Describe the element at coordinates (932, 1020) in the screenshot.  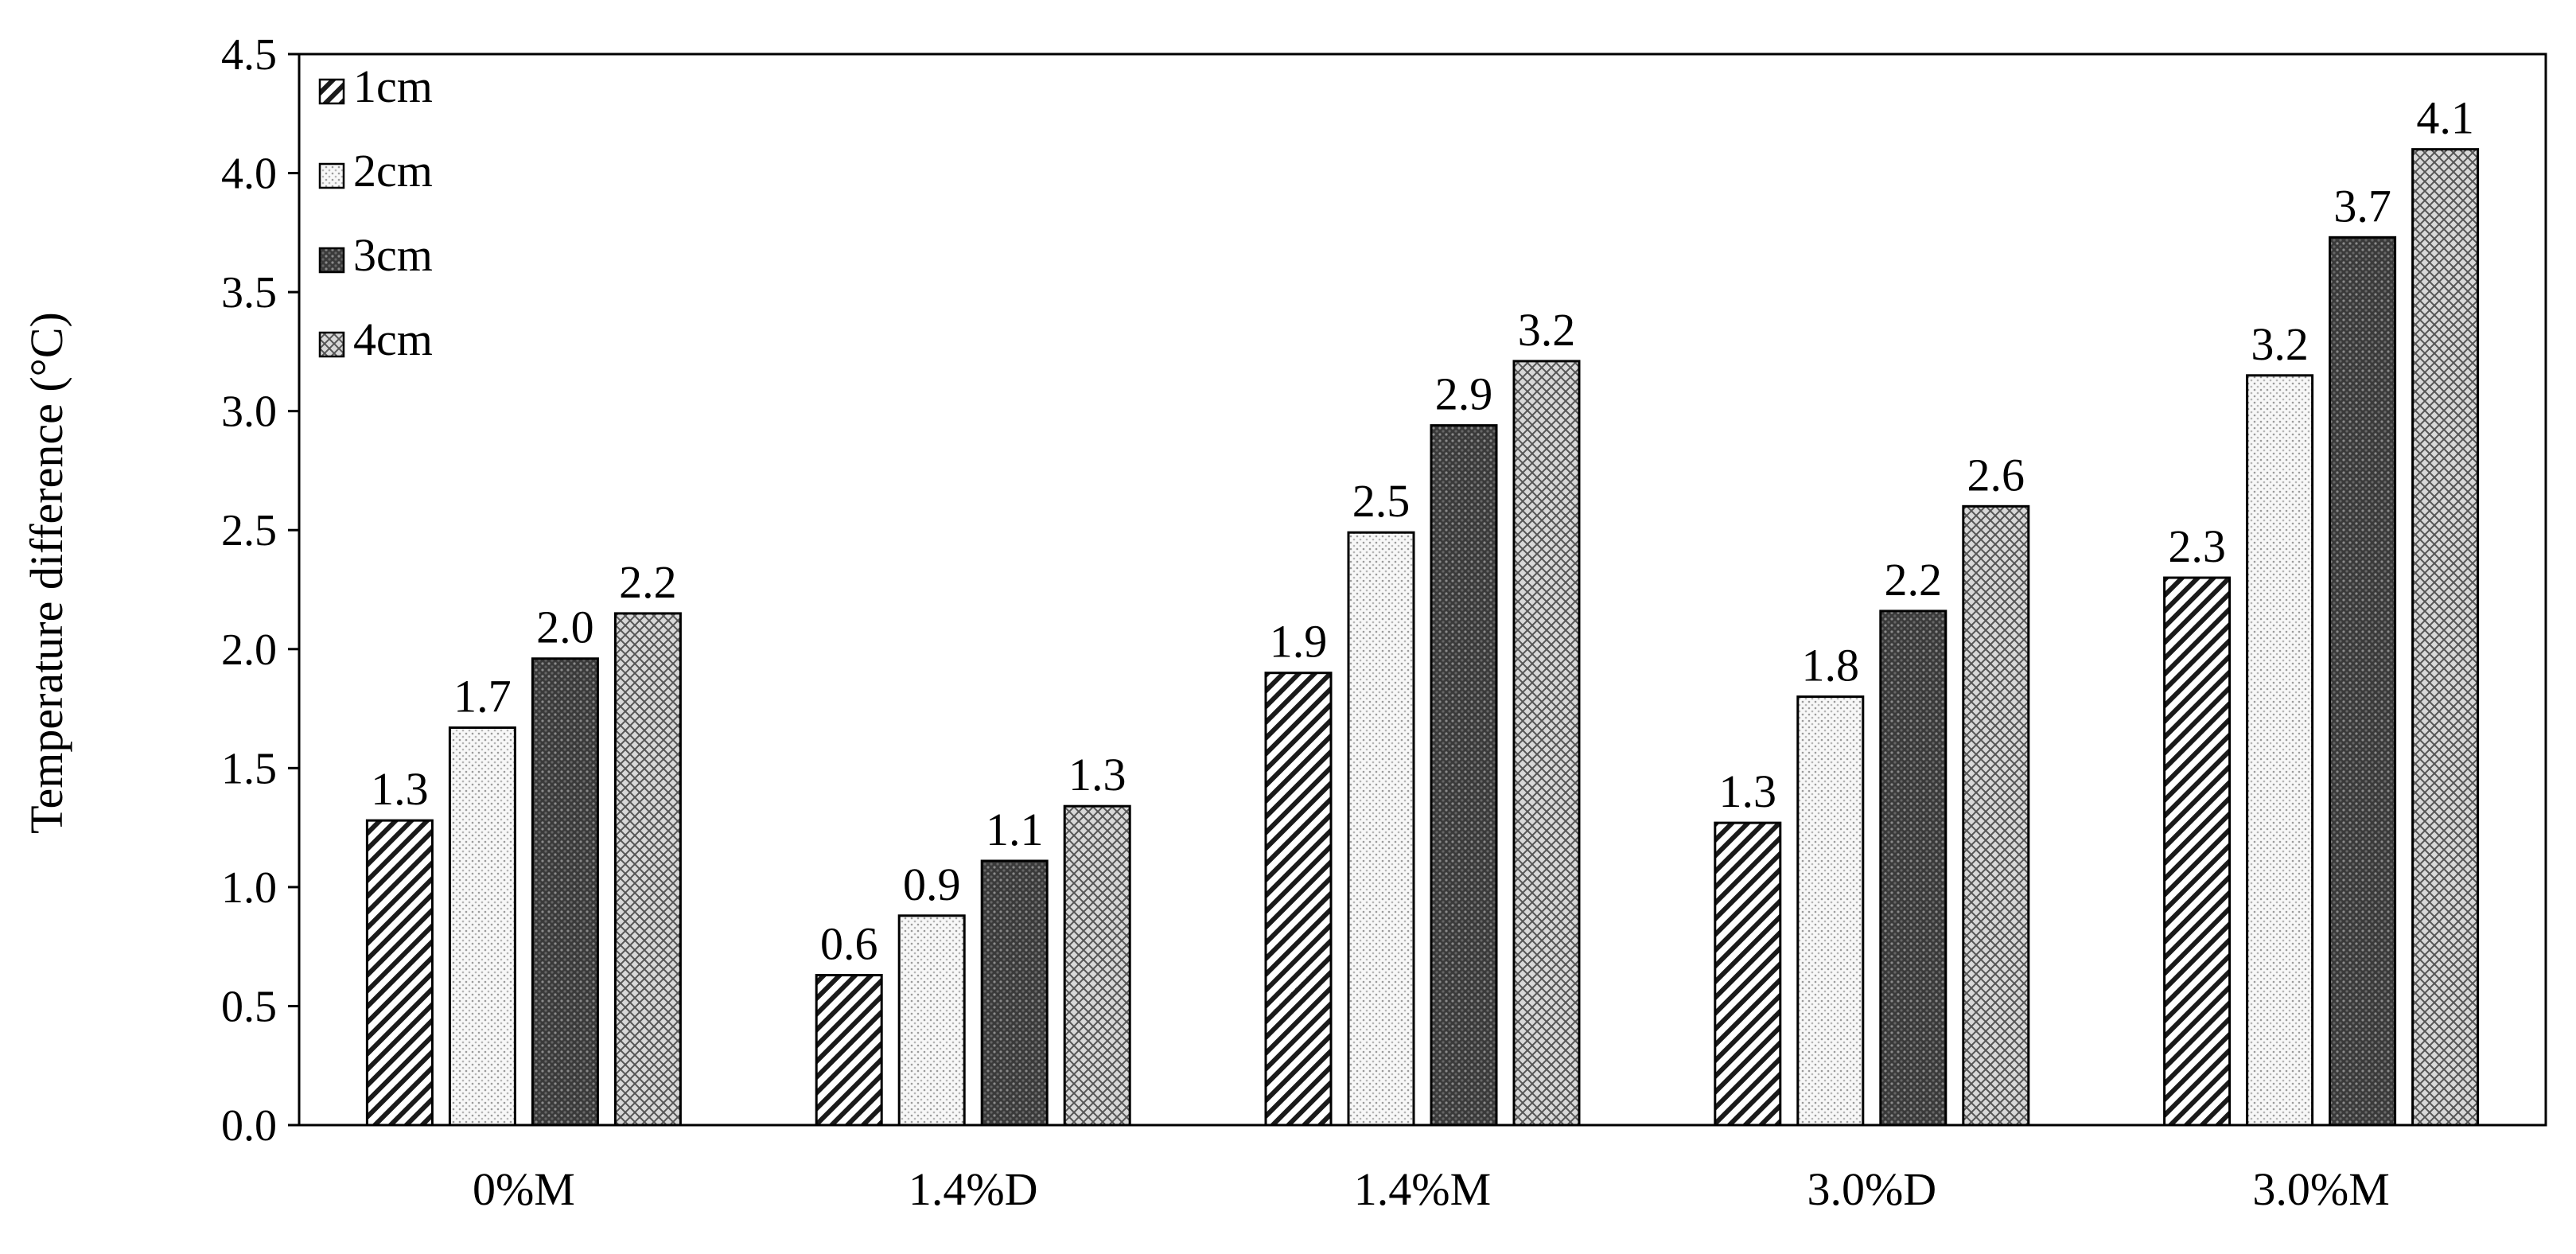
I see `bar-2cm-1.4%D` at that location.